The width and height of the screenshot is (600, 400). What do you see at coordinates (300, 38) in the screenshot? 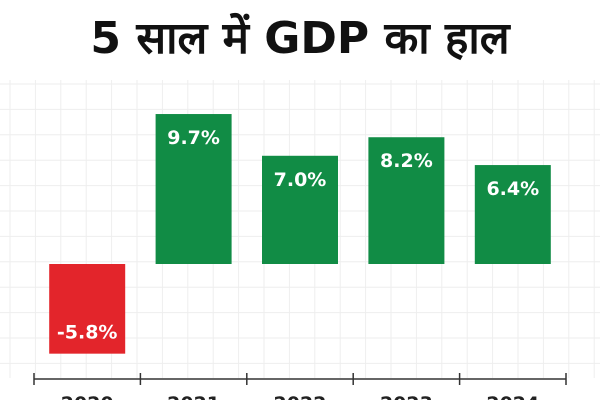
I see `chart-title: 5 साल में GDP का हाल` at bounding box center [300, 38].